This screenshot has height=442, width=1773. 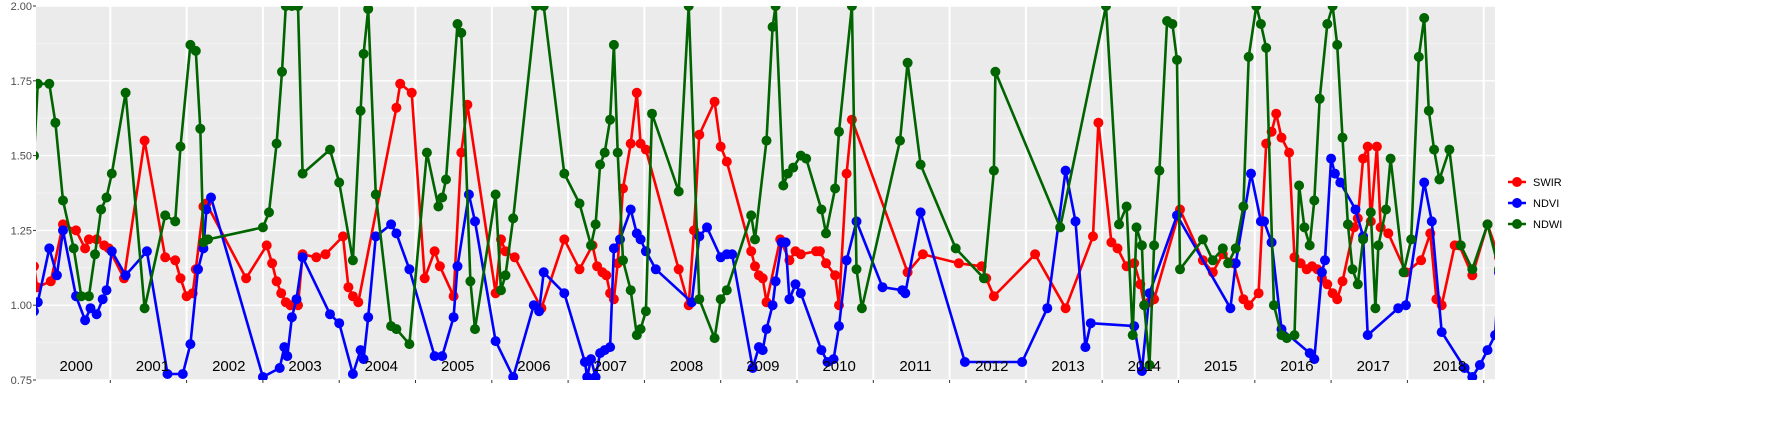 I want to click on legend-key-point, so click(x=1517, y=182).